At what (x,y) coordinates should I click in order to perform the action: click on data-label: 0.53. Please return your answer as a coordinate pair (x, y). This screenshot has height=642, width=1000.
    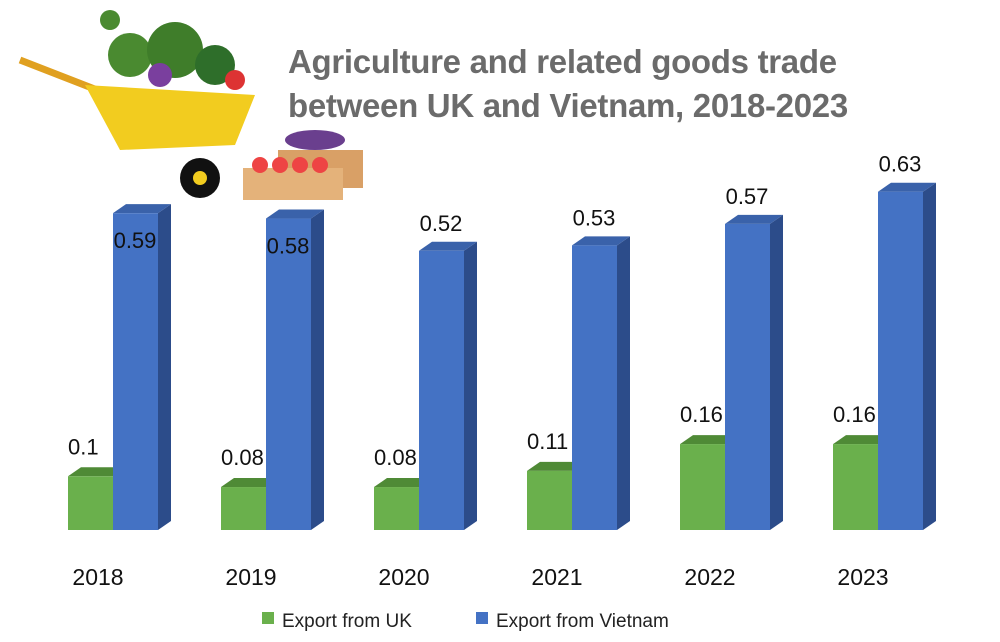
    Looking at the image, I should click on (594, 217).